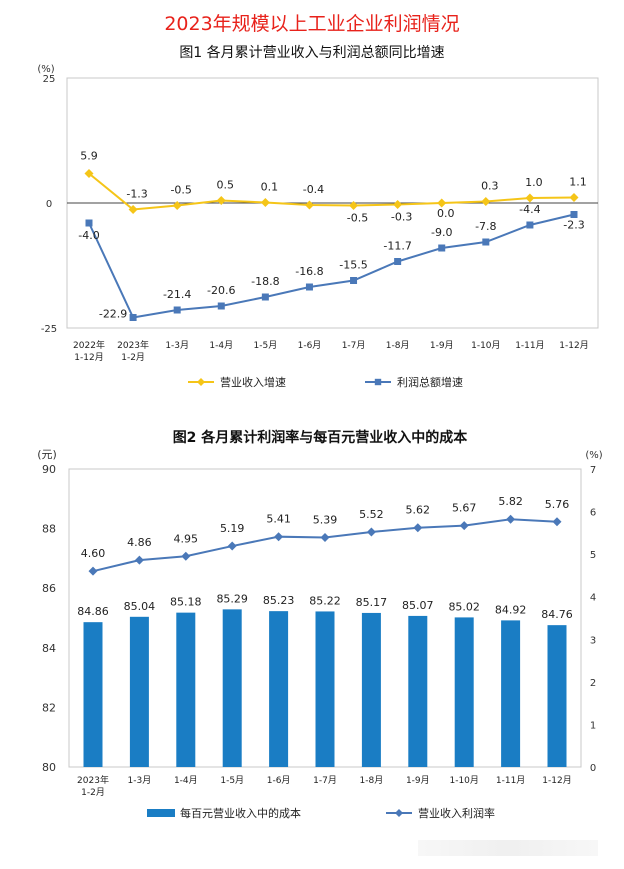 Image resolution: width=624 pixels, height=869 pixels. Describe the element at coordinates (510, 501) in the screenshot. I see `chart2-data-label-margin: 5.82` at that location.